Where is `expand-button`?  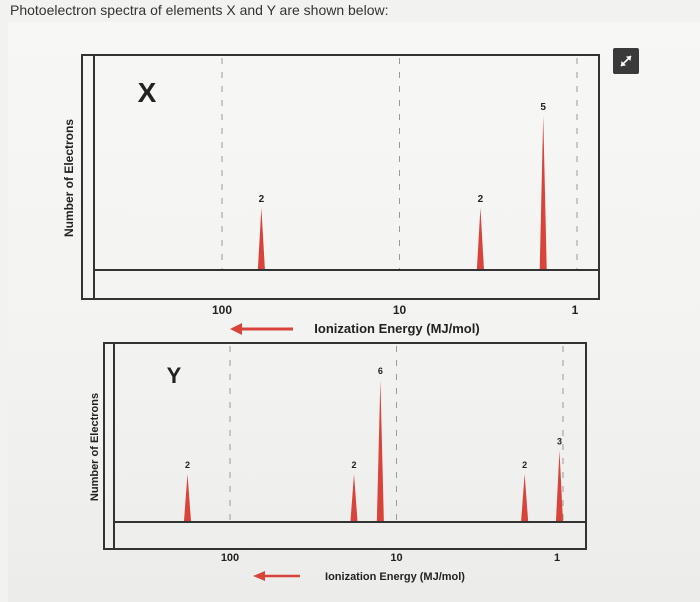
expand-button is located at coordinates (626, 61).